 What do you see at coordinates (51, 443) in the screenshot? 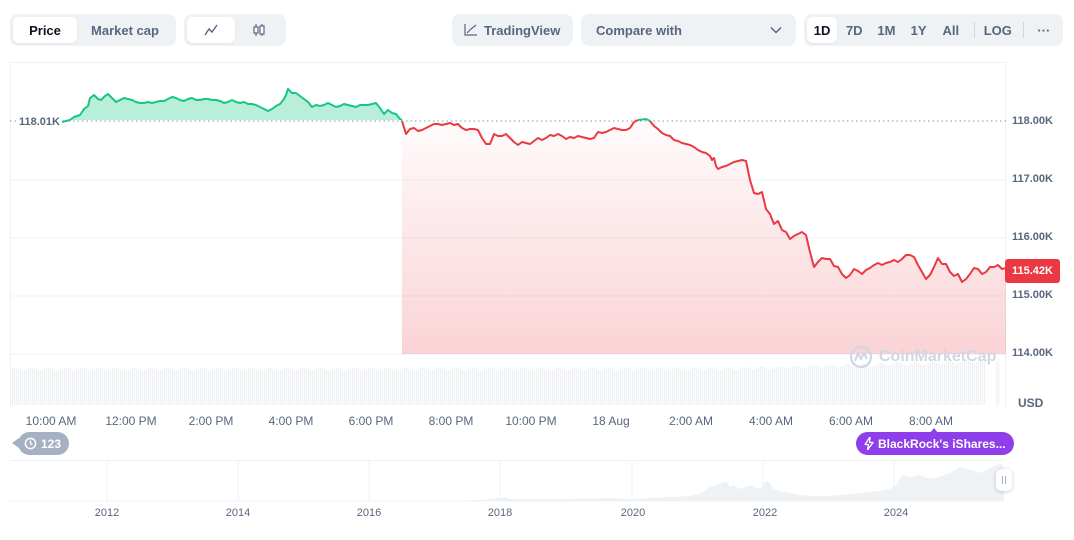
I see `history-count: 123` at bounding box center [51, 443].